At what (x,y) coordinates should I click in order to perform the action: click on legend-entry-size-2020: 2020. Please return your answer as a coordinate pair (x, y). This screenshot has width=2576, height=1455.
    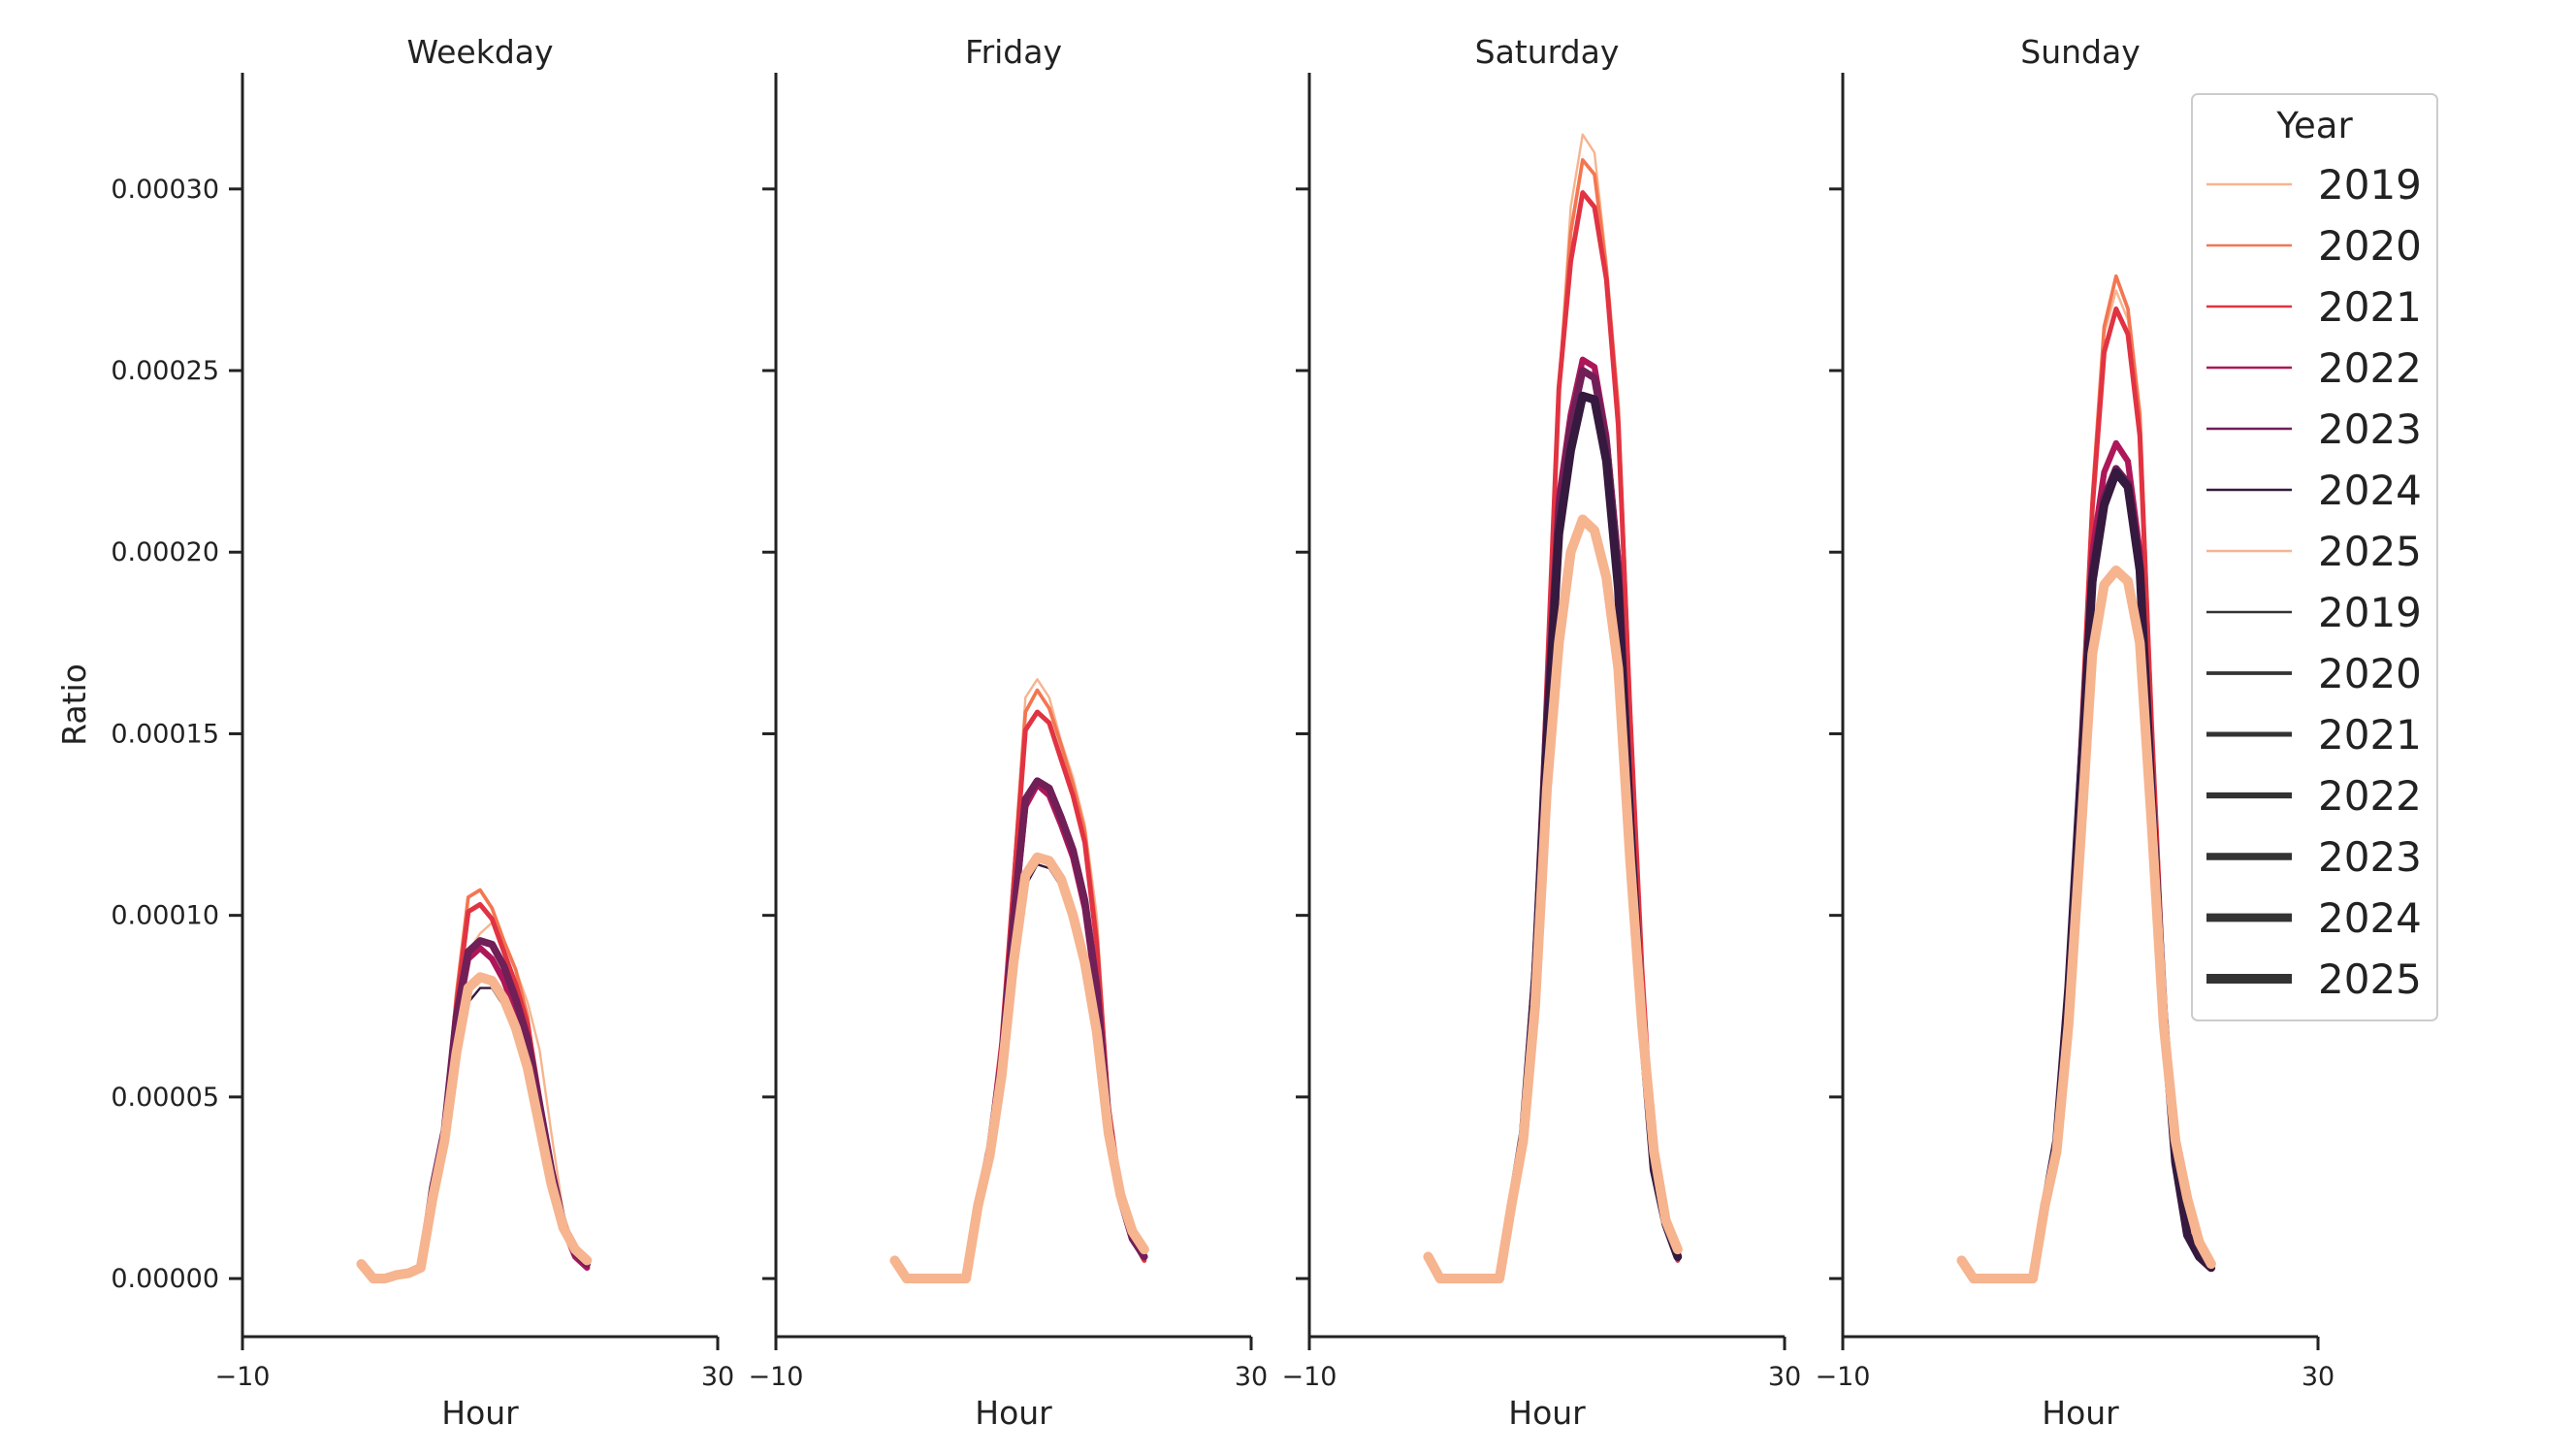
    Looking at the image, I should click on (2314, 673).